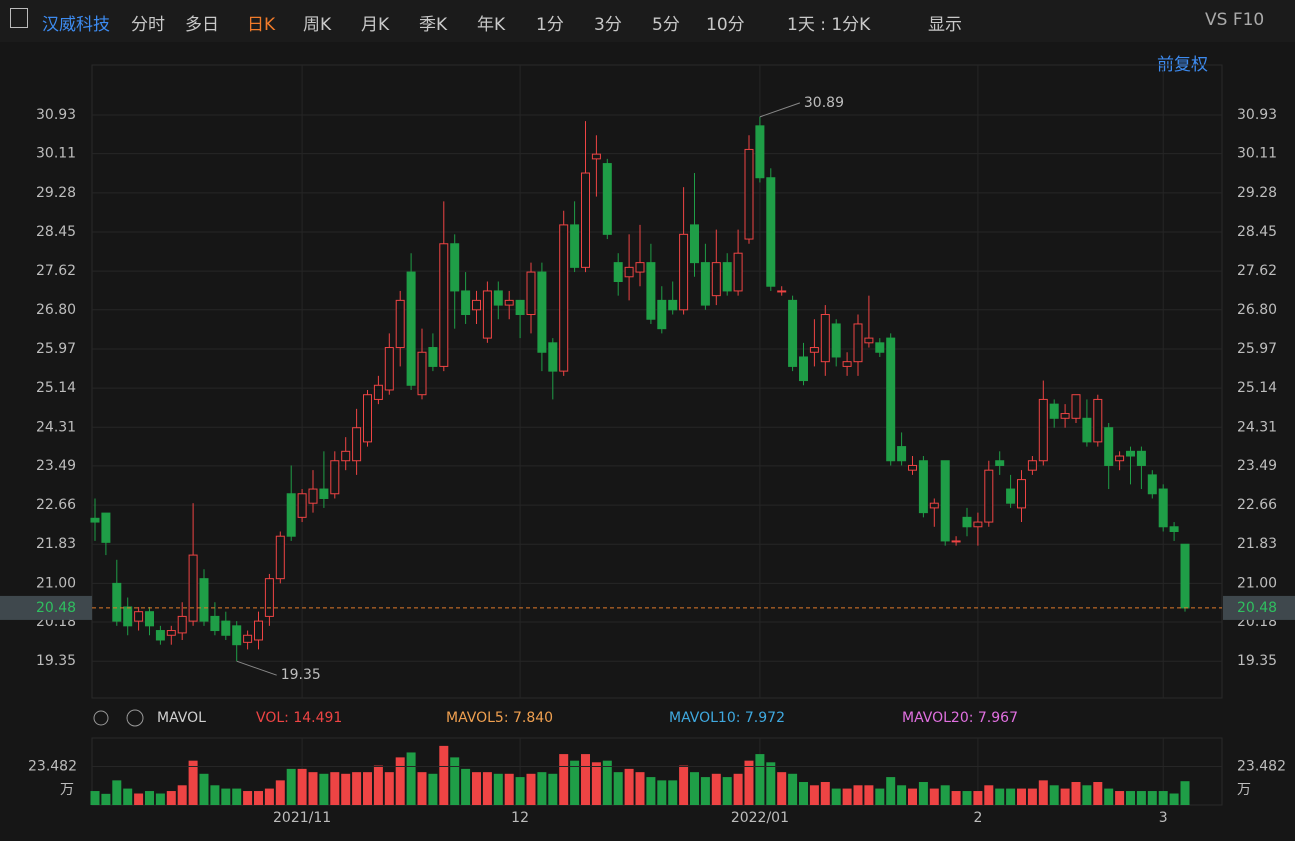 The width and height of the screenshot is (1295, 841). I want to click on y-tick-label: 21.83, so click(56, 544).